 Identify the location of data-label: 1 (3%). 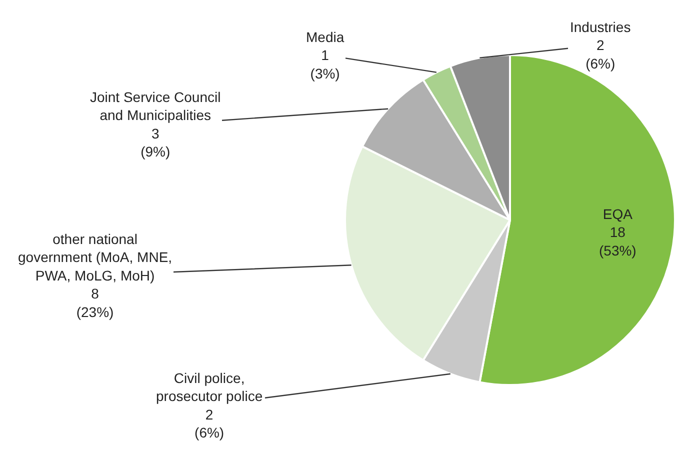
(325, 64).